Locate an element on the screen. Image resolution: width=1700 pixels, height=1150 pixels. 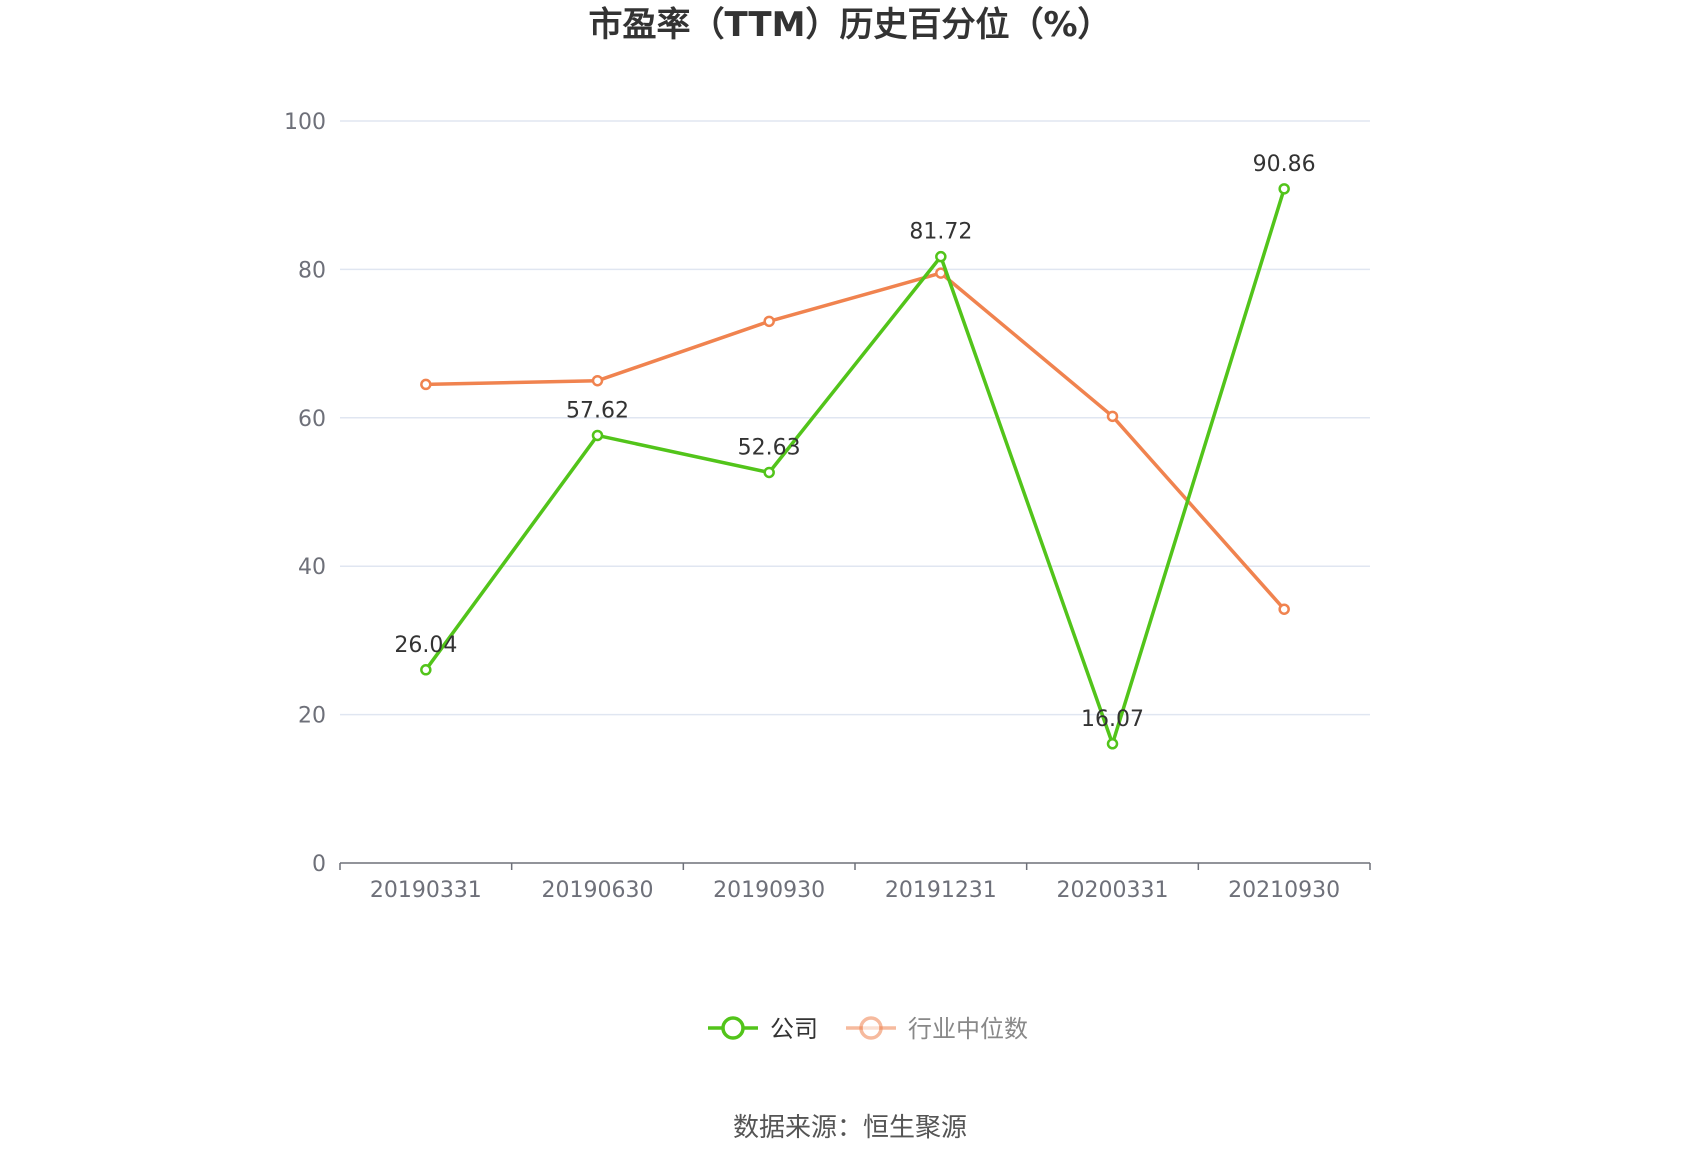
x-tick-label: 20191231 is located at coordinates (941, 890).